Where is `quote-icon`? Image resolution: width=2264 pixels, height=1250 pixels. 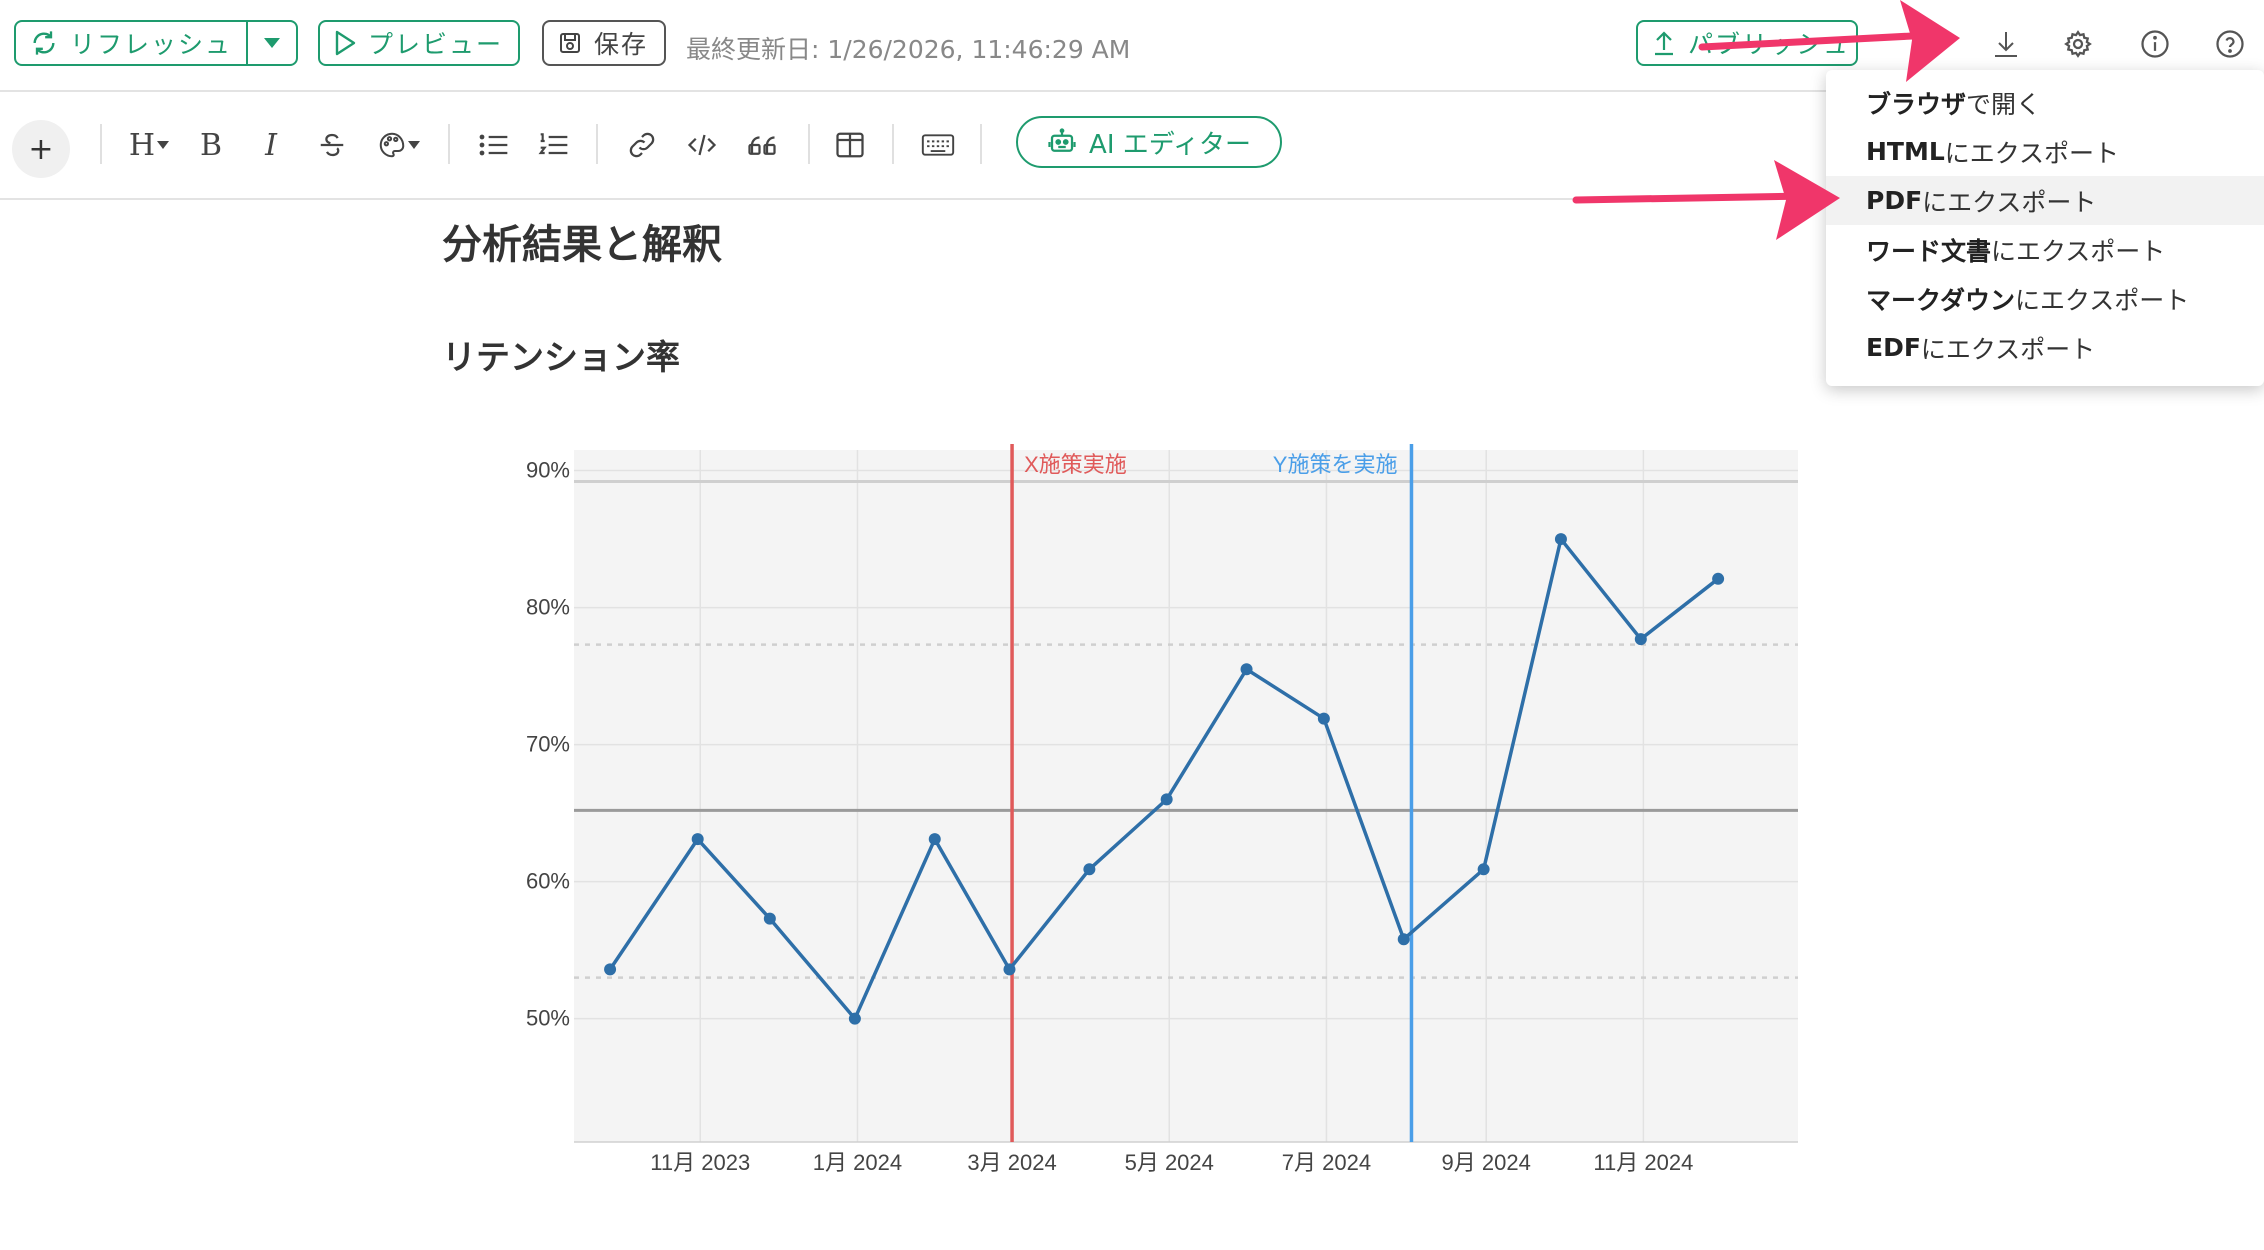 quote-icon is located at coordinates (762, 145).